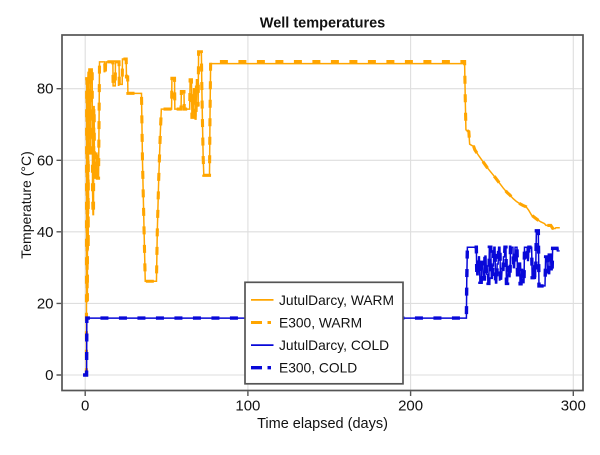 The image size is (600, 455). Describe the element at coordinates (322, 424) in the screenshot. I see `svg-text: Time elapsed (days)` at that location.